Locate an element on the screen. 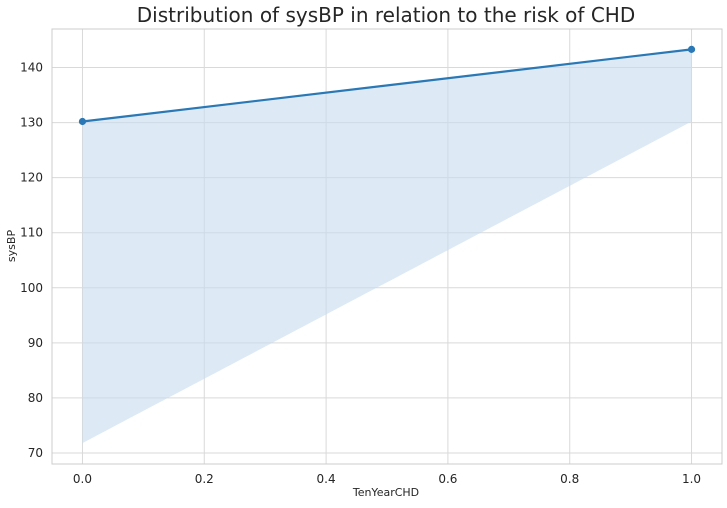 The image size is (727, 508). y-tick-label: 120 is located at coordinates (31, 178).